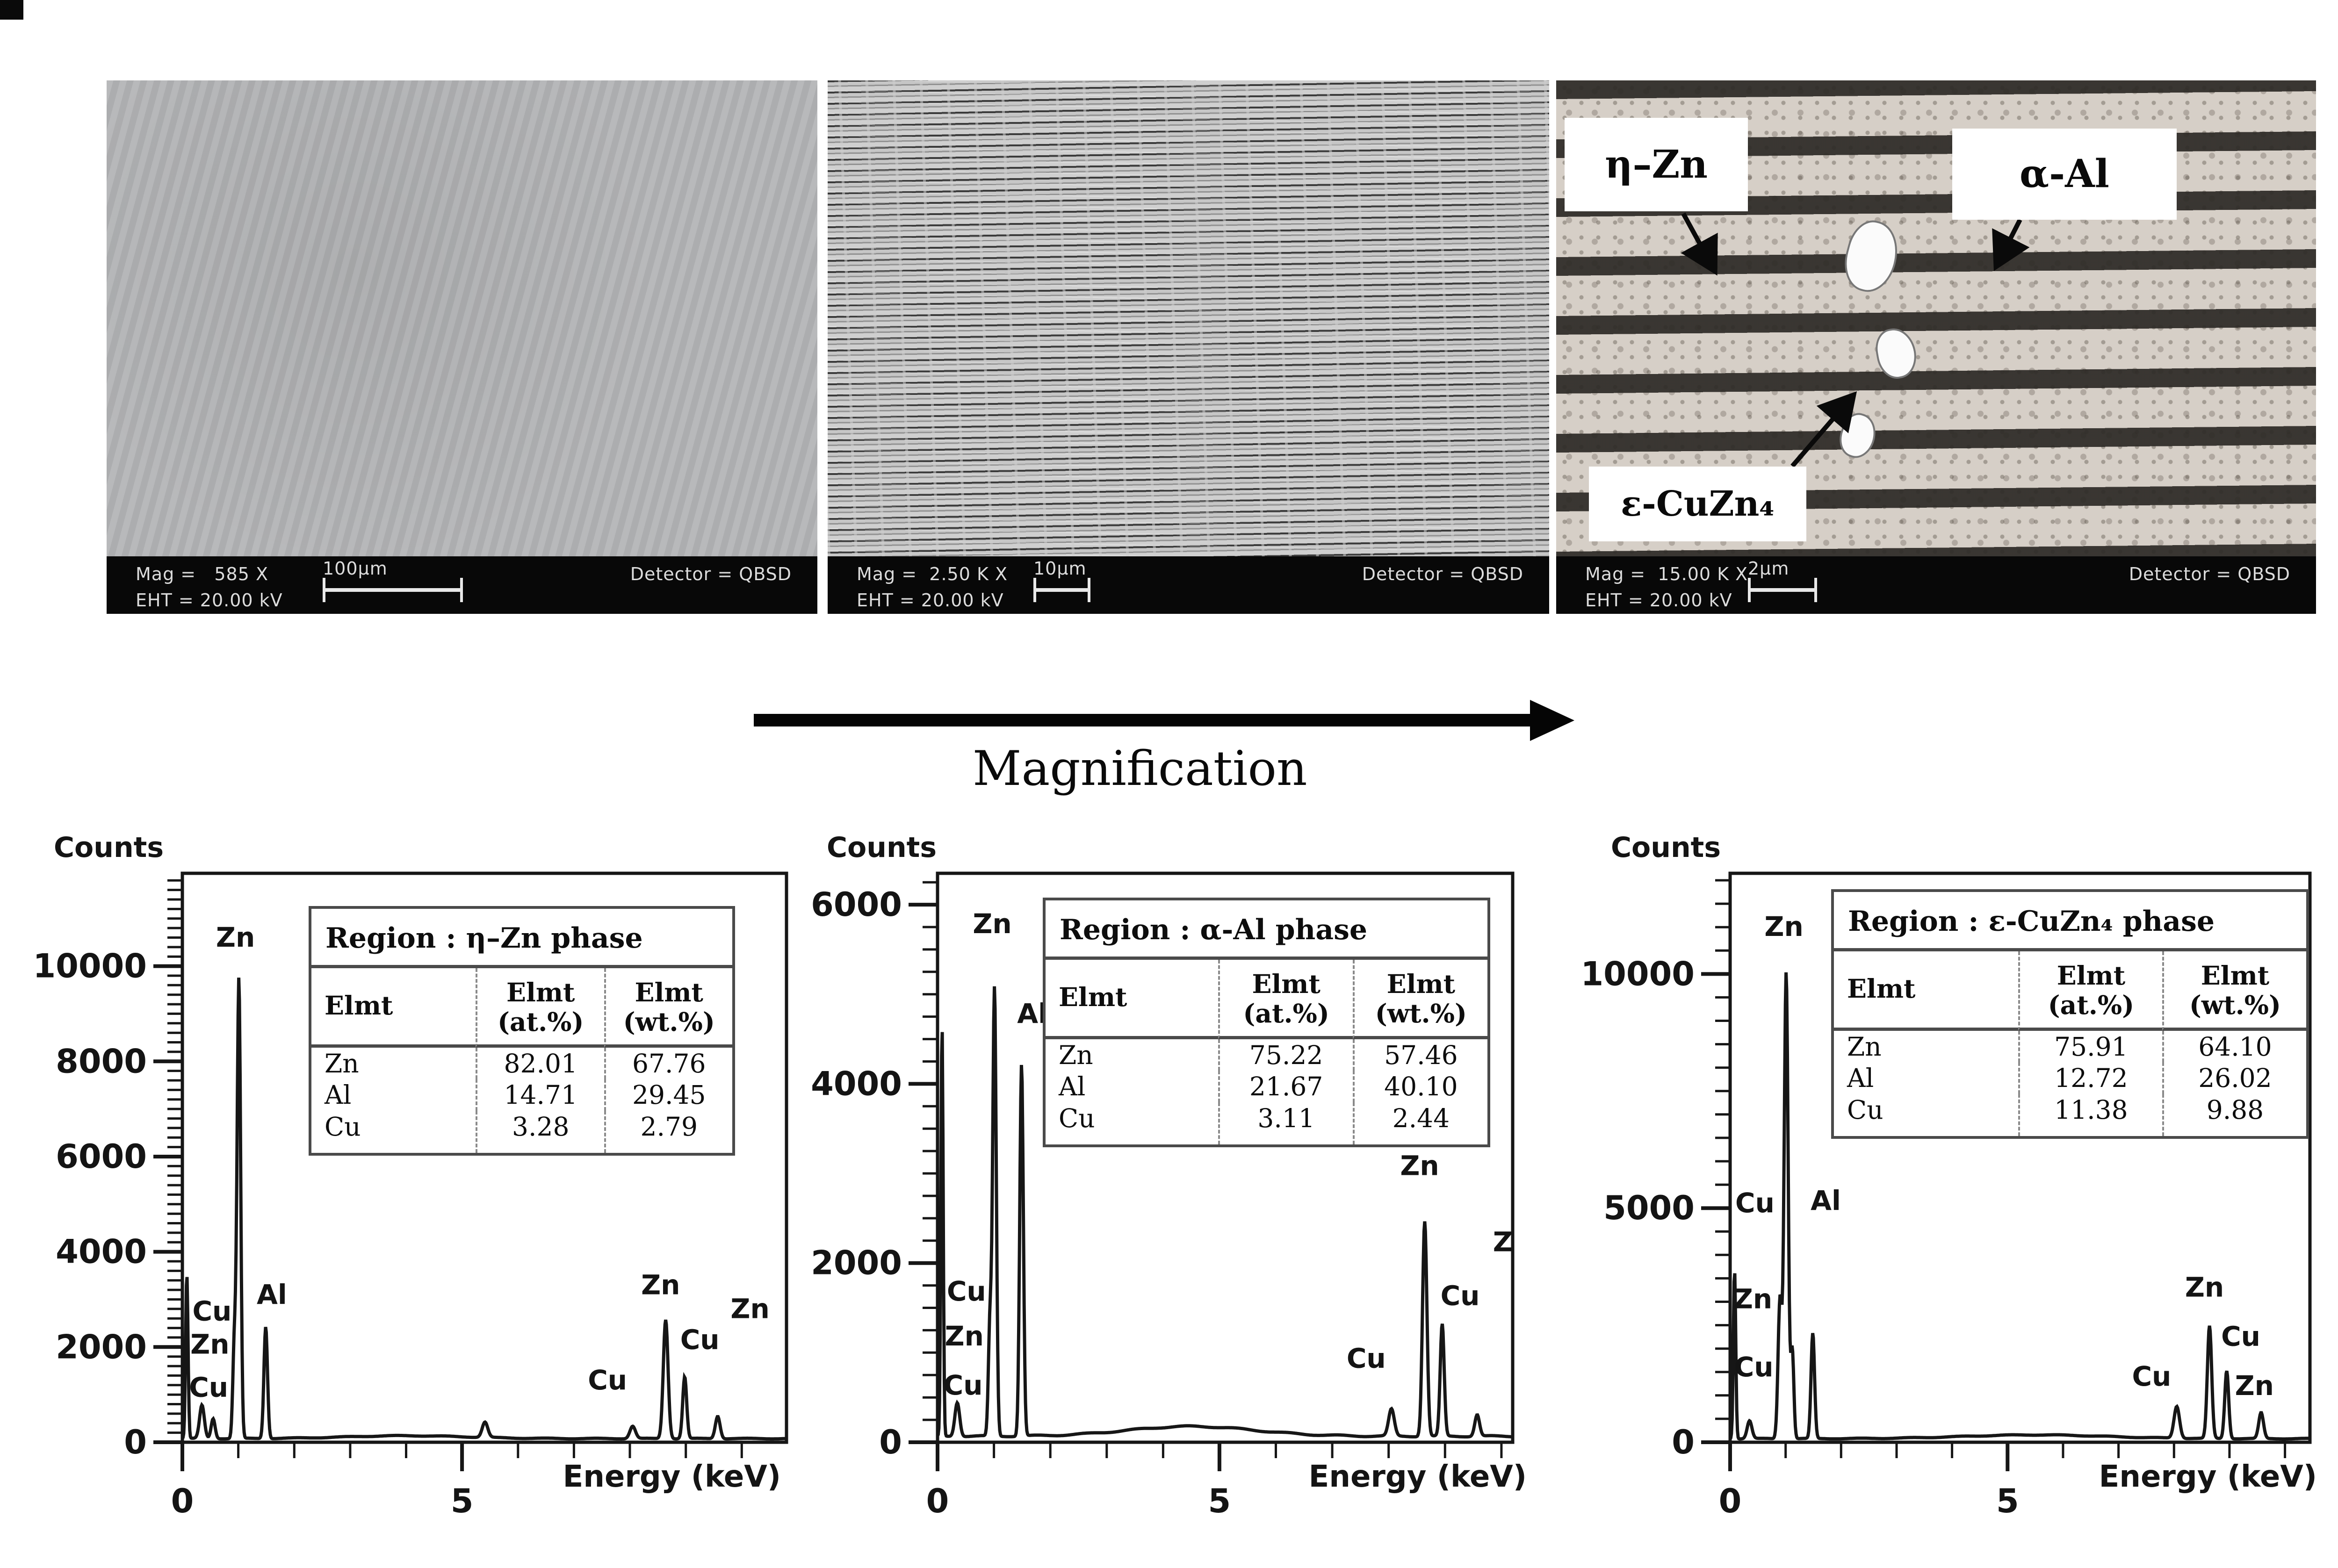 This screenshot has height=1568, width=2338. I want to click on magnification-arrow, so click(1142, 720).